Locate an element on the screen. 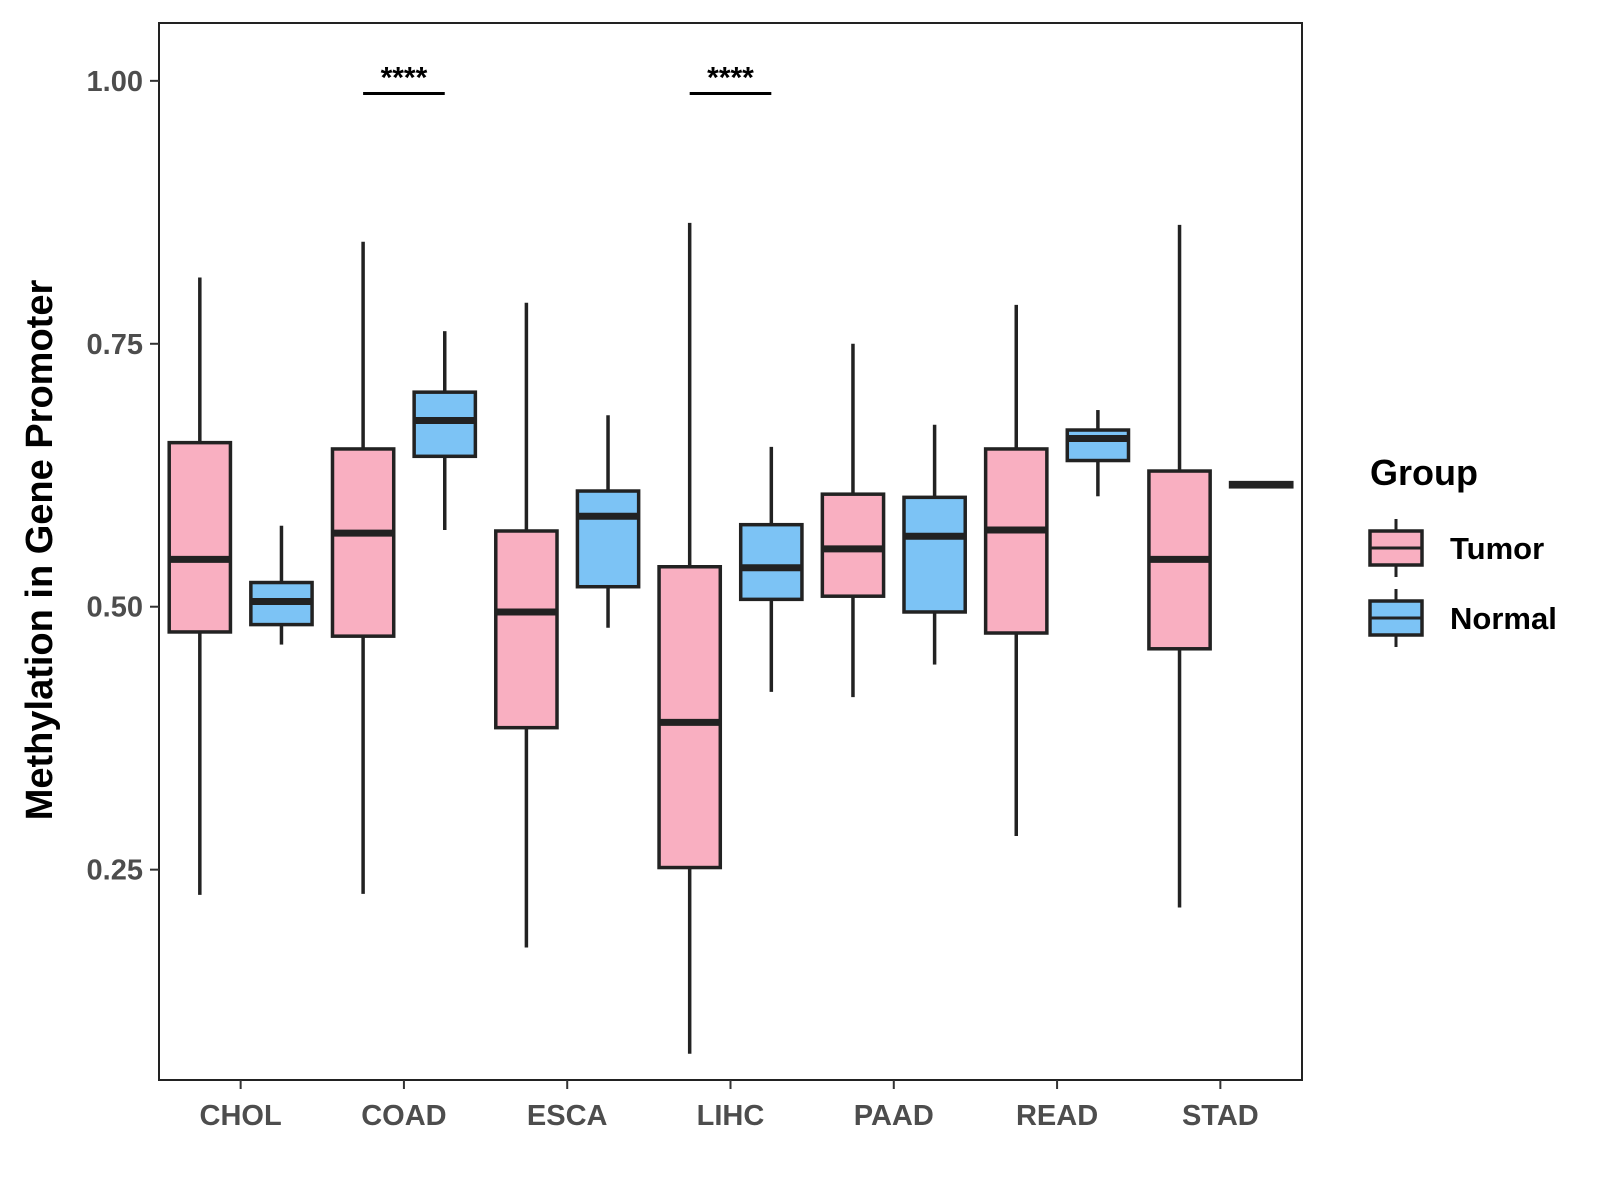  box-coad-tumor is located at coordinates (363, 567).